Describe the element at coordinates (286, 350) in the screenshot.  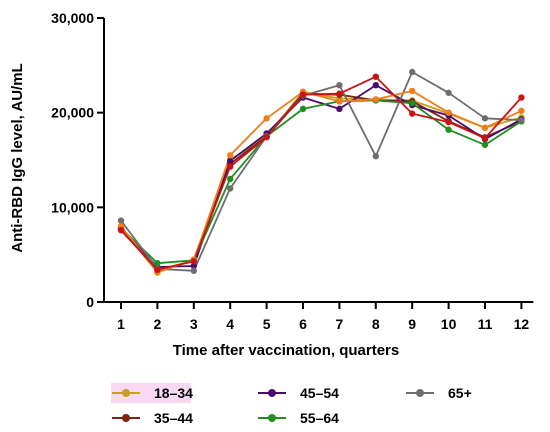
I see `x-axis-title: Time after vaccination, quarters` at that location.